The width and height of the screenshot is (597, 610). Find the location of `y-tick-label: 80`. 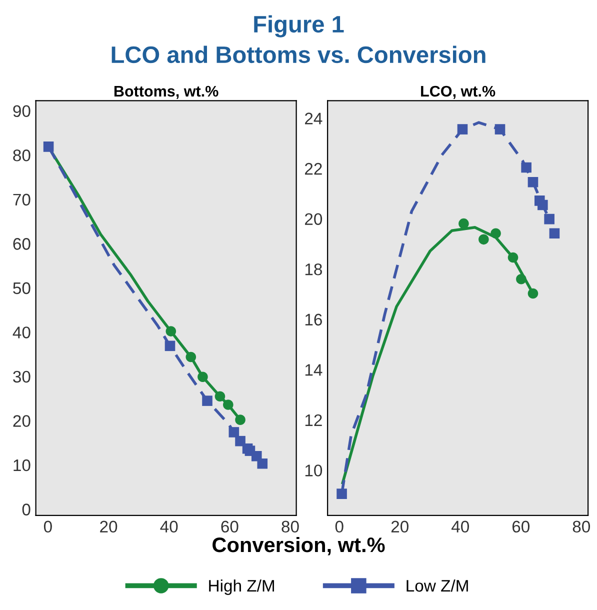

y-tick-label: 80 is located at coordinates (21, 156).